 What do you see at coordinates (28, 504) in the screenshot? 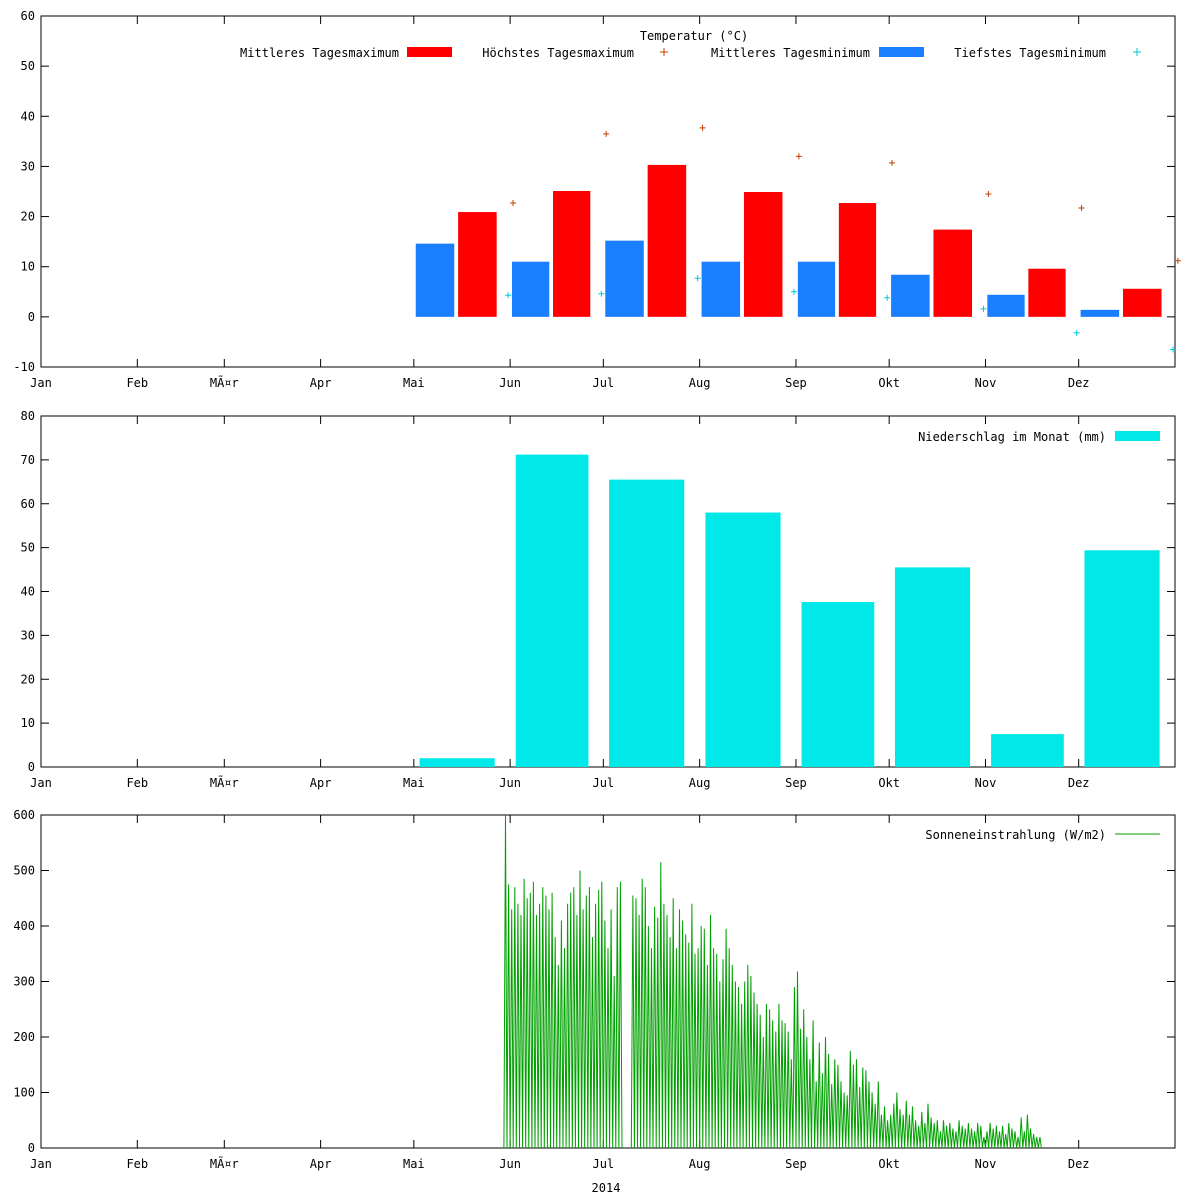
I see `precip-y-tick-label: 60` at bounding box center [28, 504].